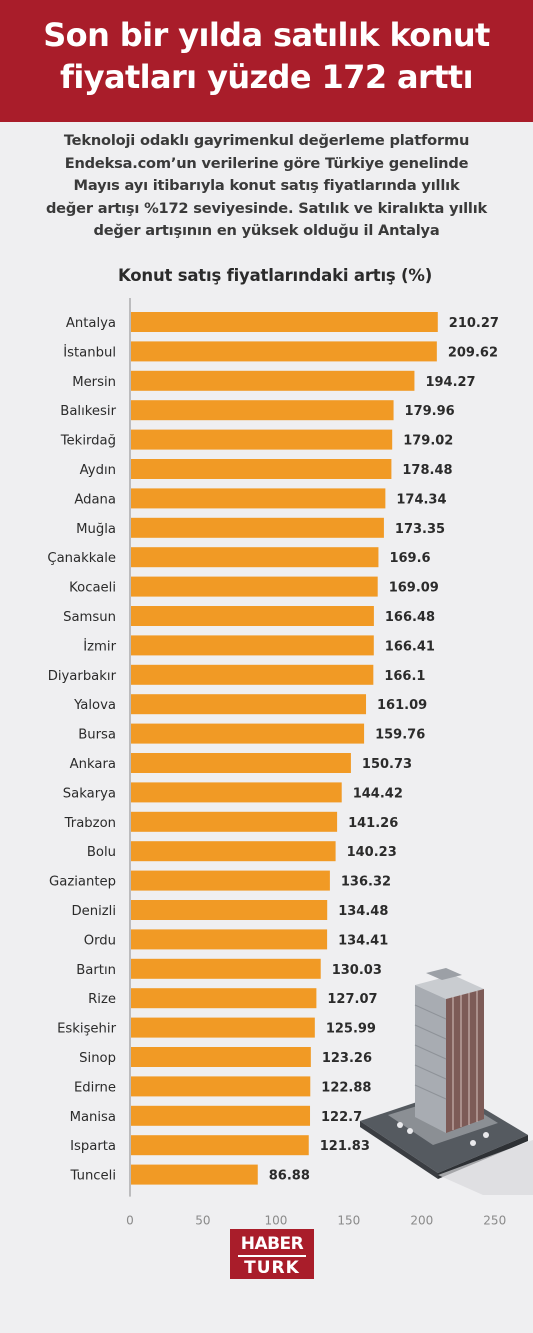 This screenshot has width=533, height=1333. I want to click on category-label: Rize, so click(102, 999).